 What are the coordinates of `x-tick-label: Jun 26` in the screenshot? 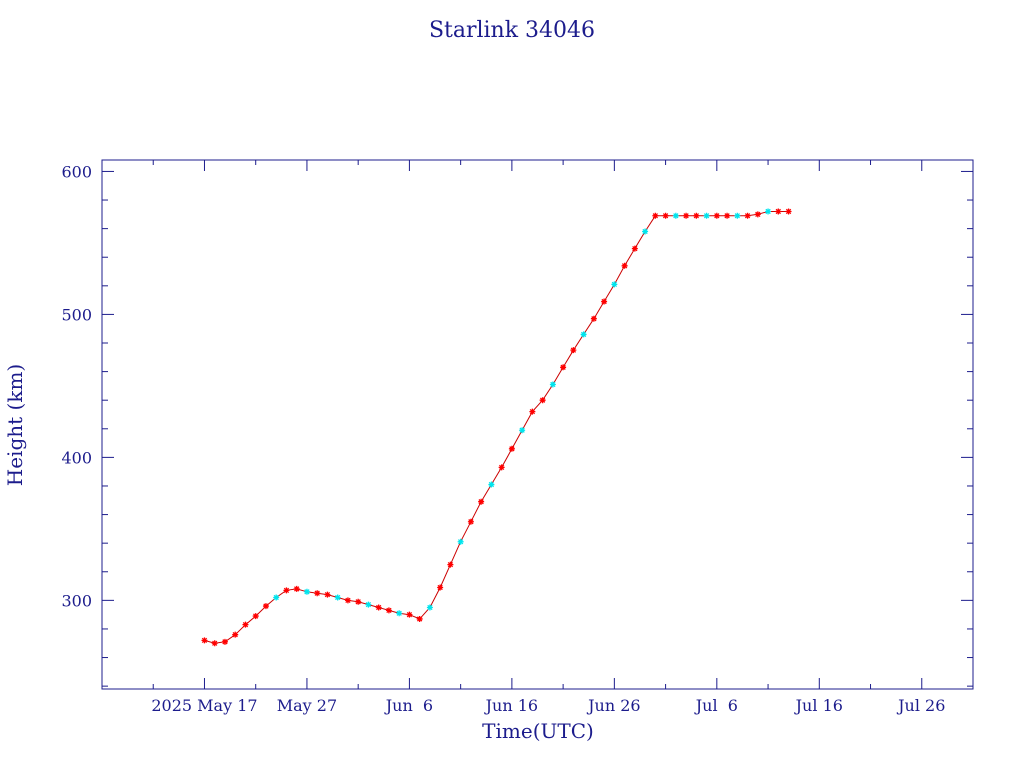 It's located at (613, 705).